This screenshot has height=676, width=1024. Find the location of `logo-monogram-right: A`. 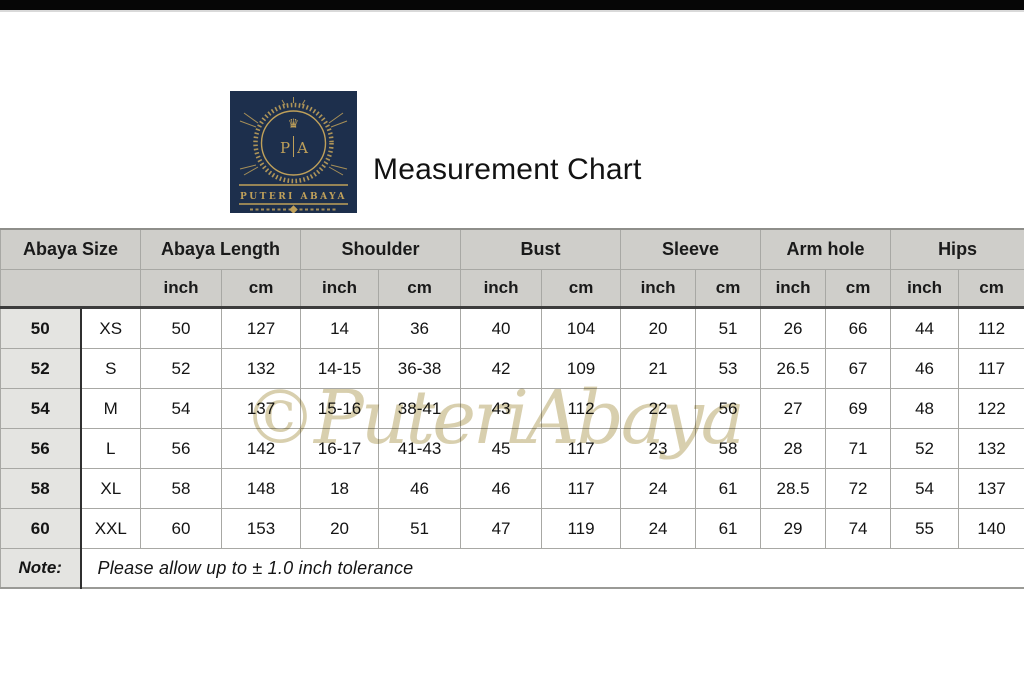

logo-monogram-right: A is located at coordinates (302, 148).